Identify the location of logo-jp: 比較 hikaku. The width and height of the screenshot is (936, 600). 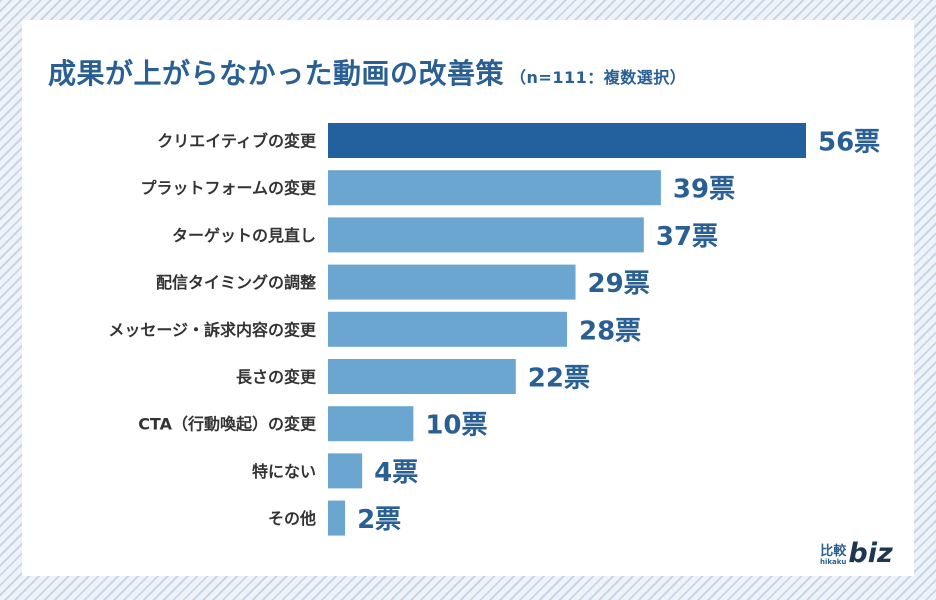
(833, 555).